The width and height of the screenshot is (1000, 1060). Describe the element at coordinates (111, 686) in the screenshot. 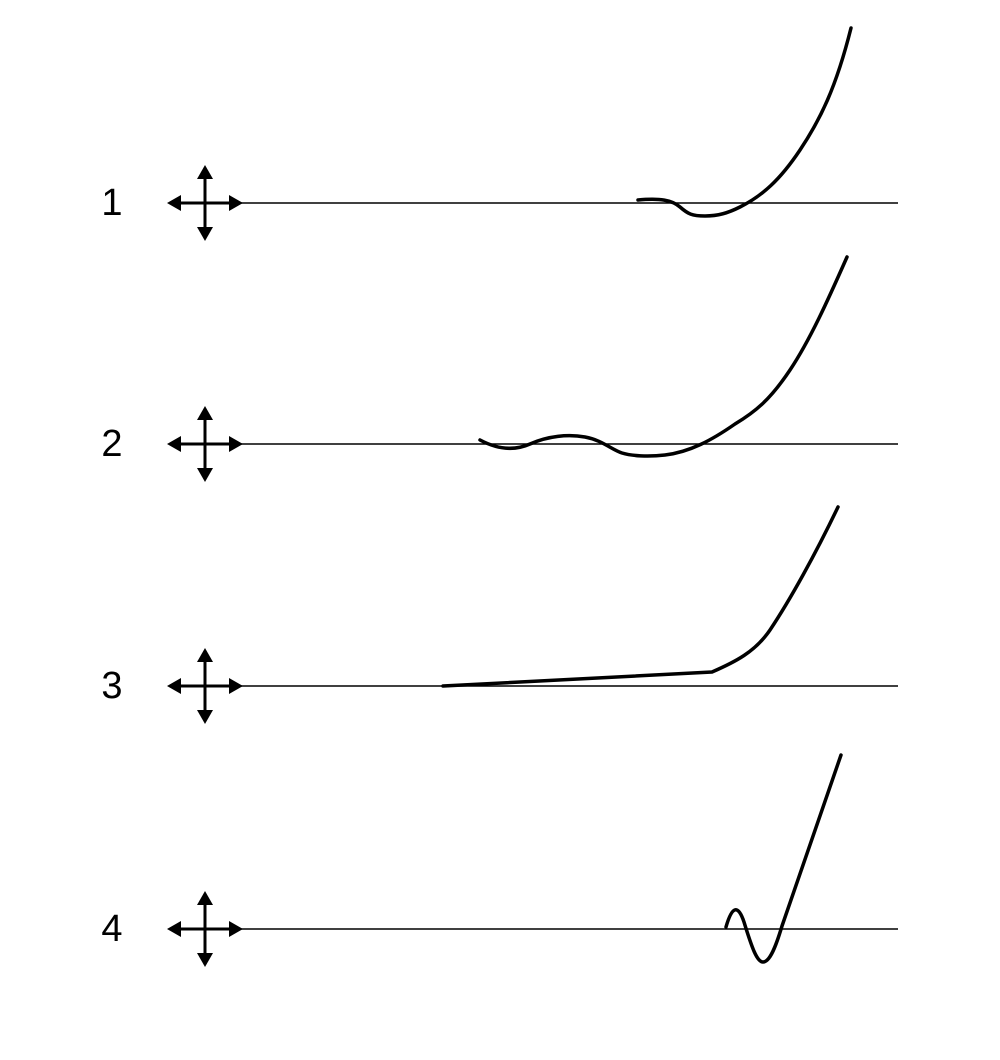

I see `row-label-3: 3` at that location.